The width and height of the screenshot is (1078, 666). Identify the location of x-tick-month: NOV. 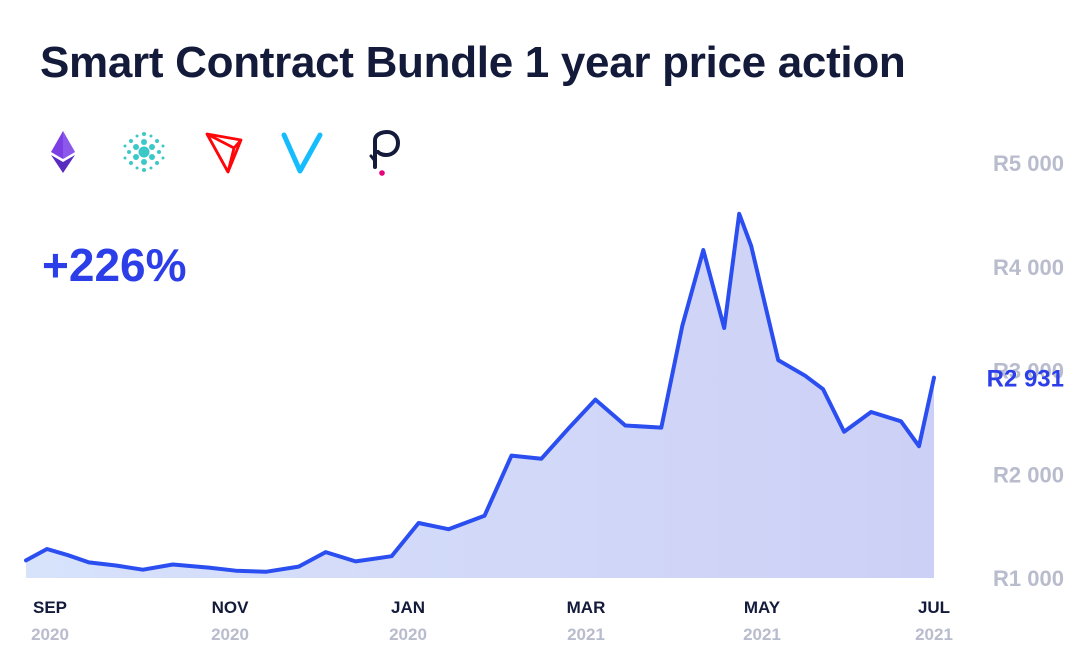
(231, 607).